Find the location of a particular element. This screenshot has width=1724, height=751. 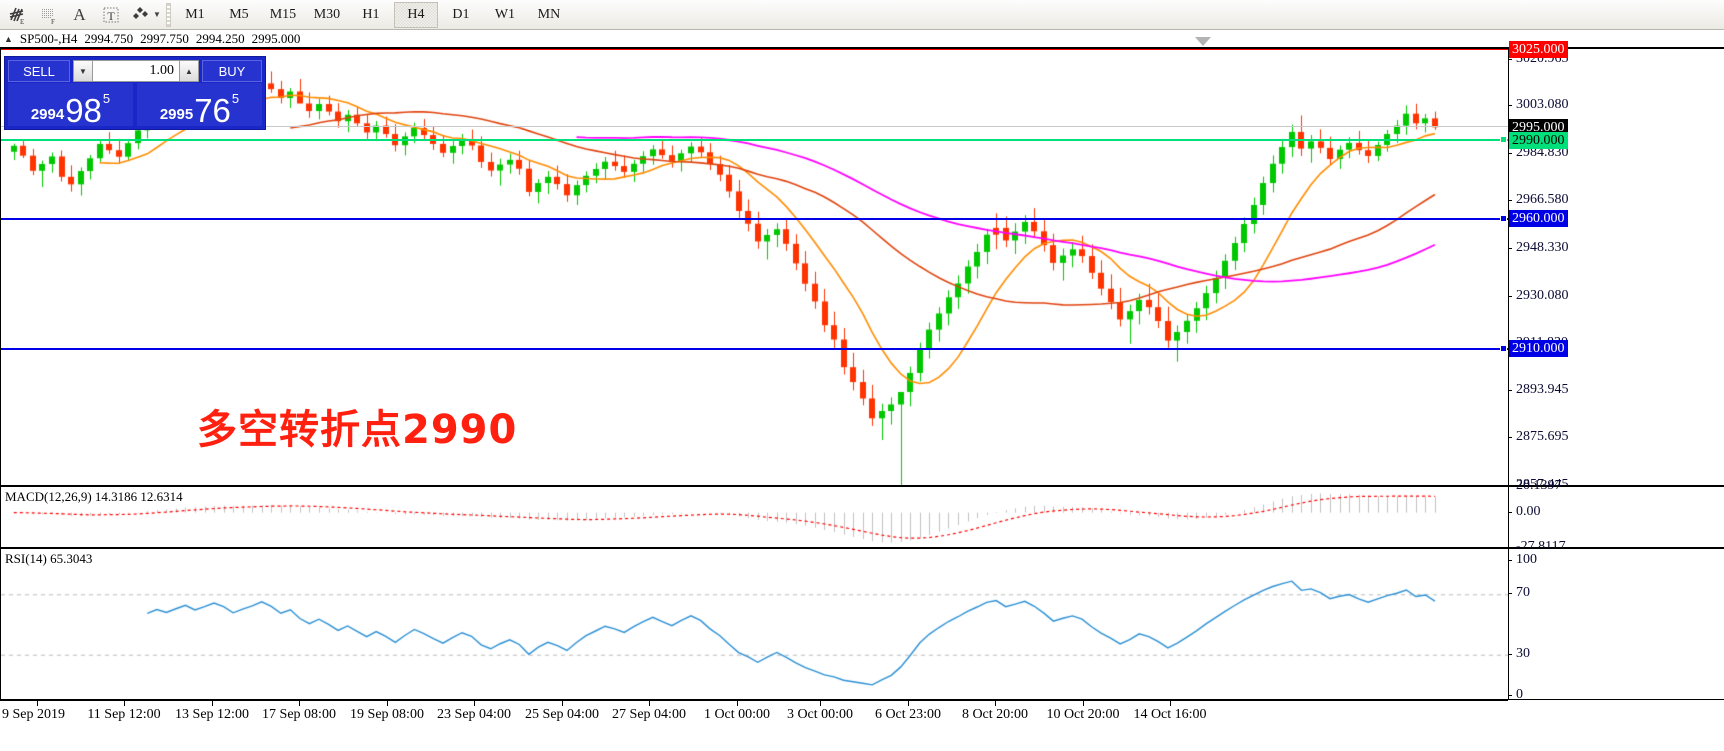

timeframe-h4: H4 is located at coordinates (415, 14).